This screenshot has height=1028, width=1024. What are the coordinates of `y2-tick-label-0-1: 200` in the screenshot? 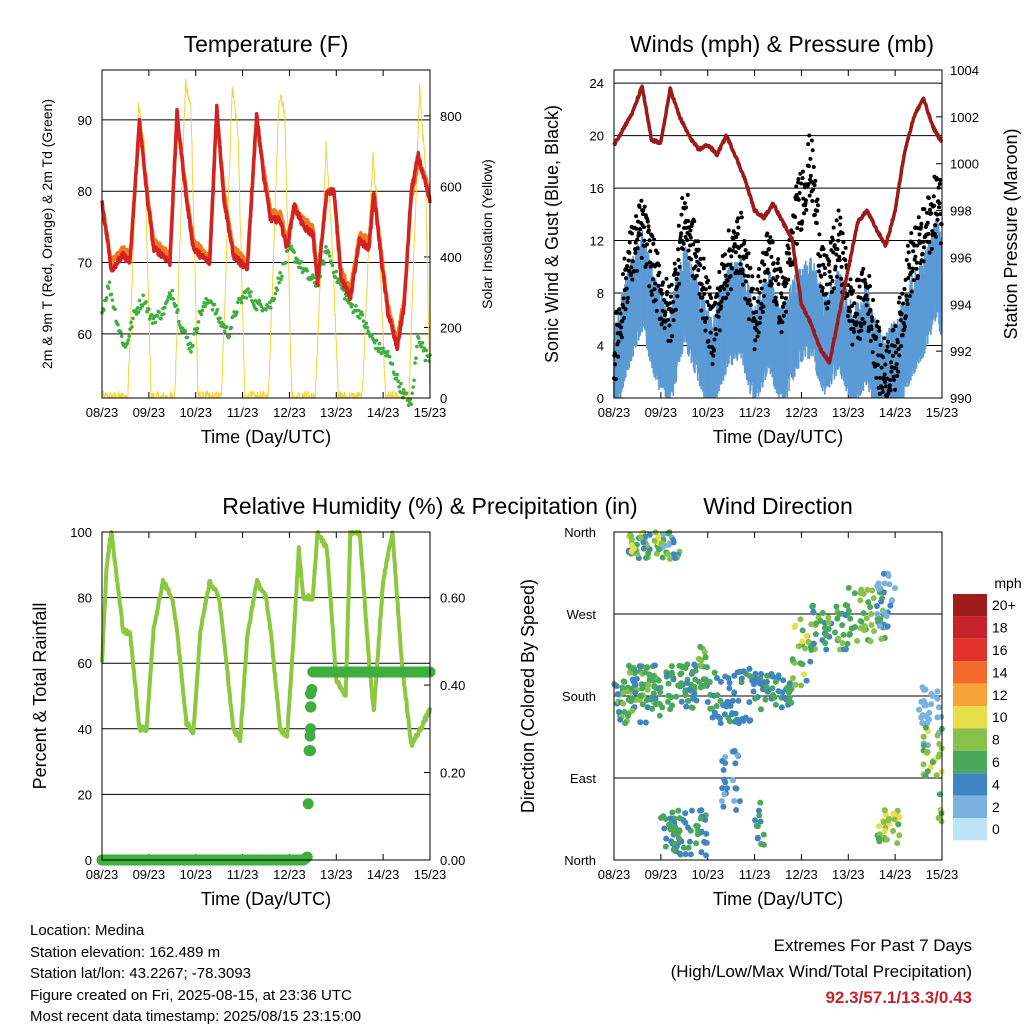 It's located at (451, 327).